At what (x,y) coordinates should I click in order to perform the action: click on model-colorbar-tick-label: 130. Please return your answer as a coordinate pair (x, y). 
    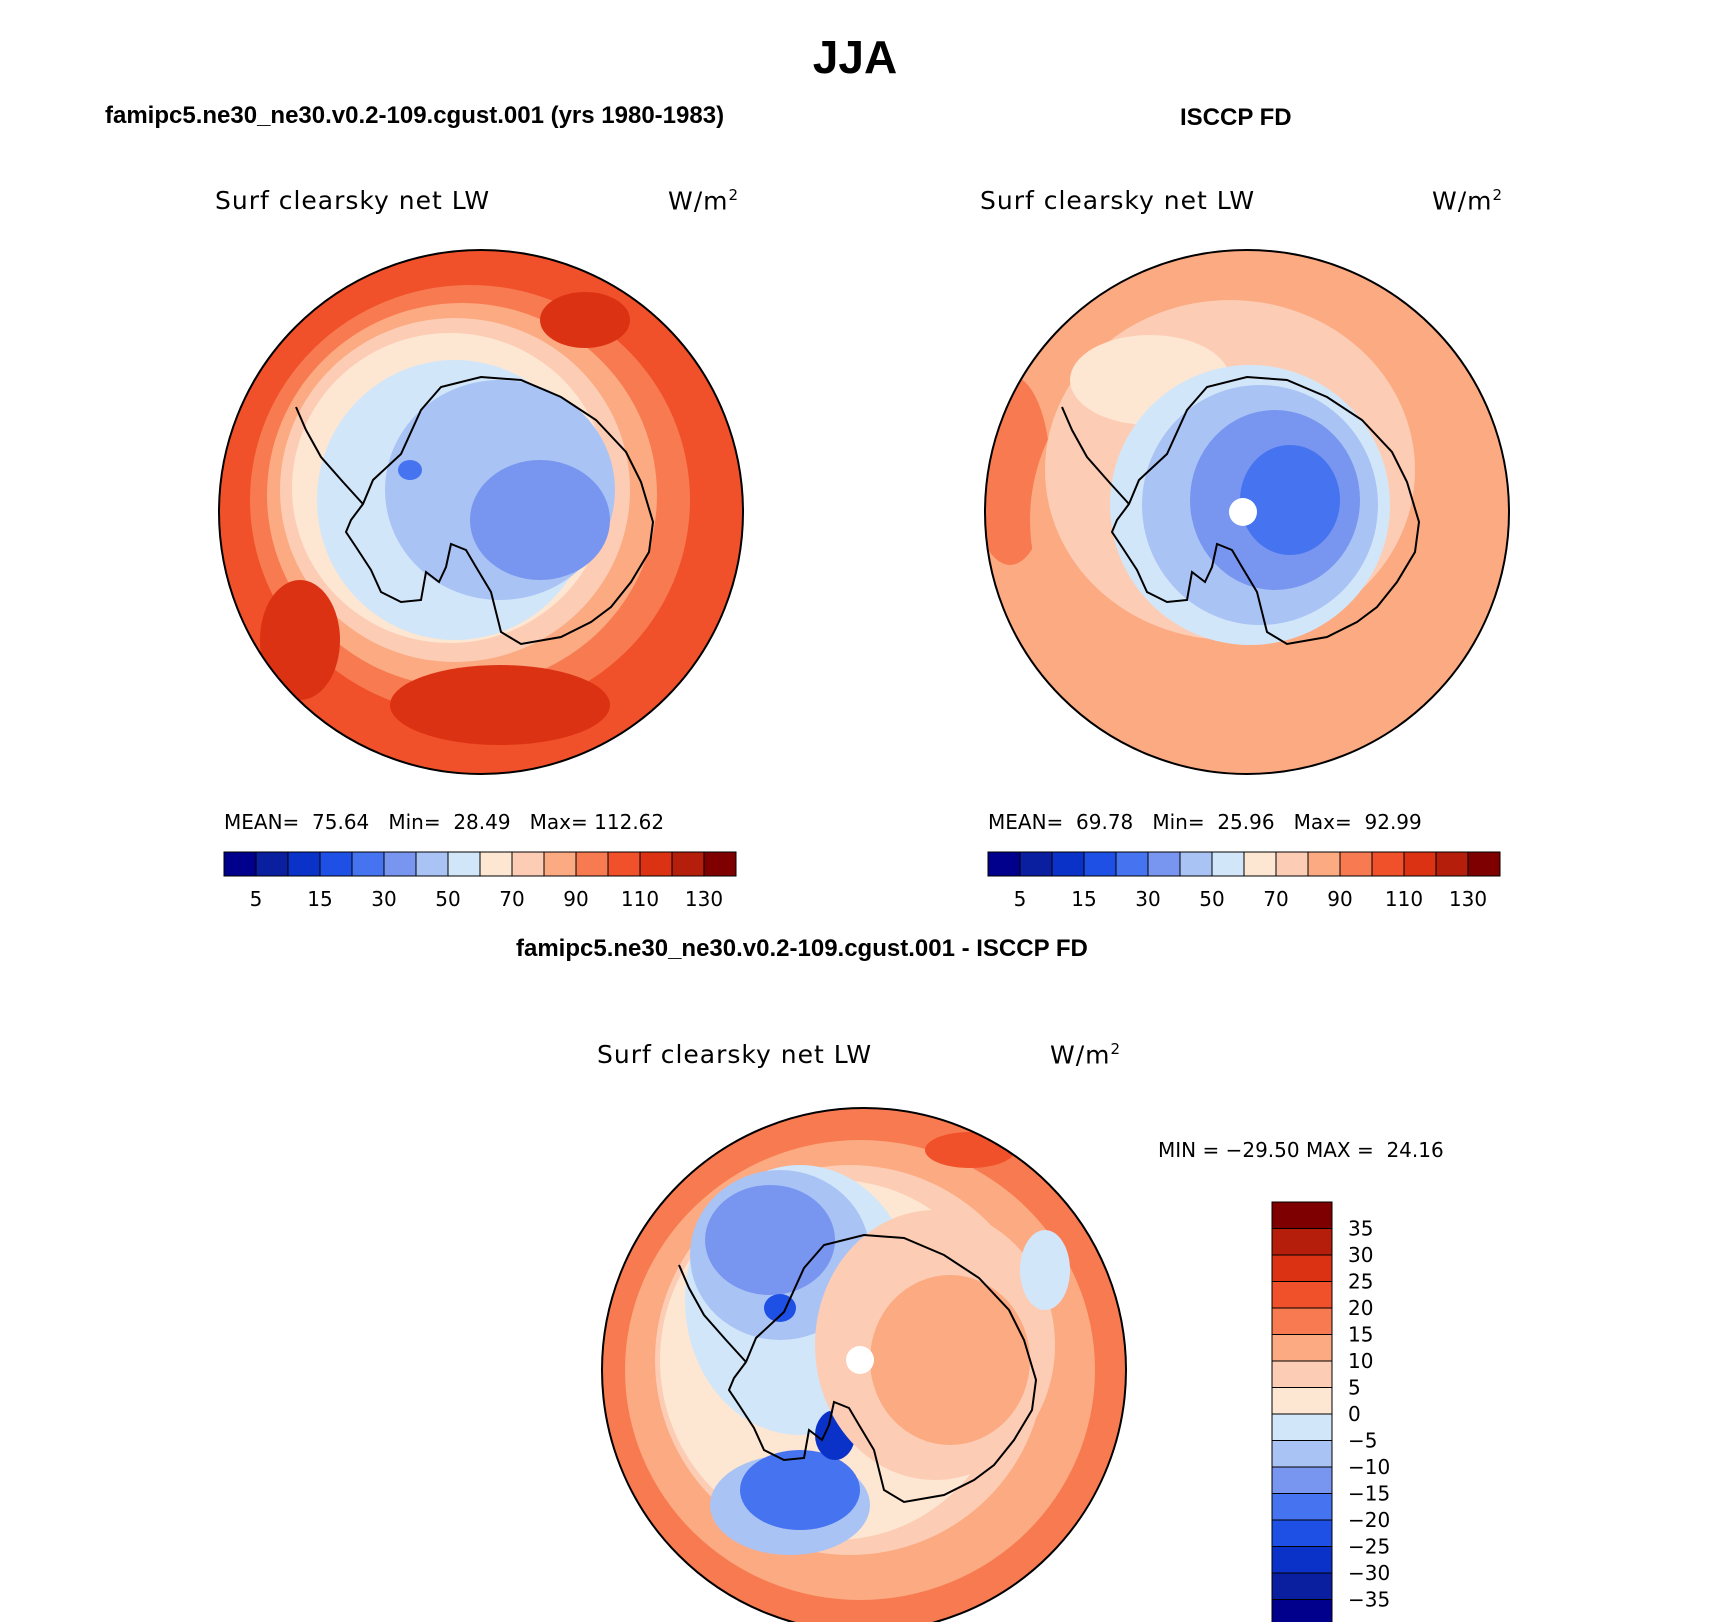
    Looking at the image, I should click on (704, 899).